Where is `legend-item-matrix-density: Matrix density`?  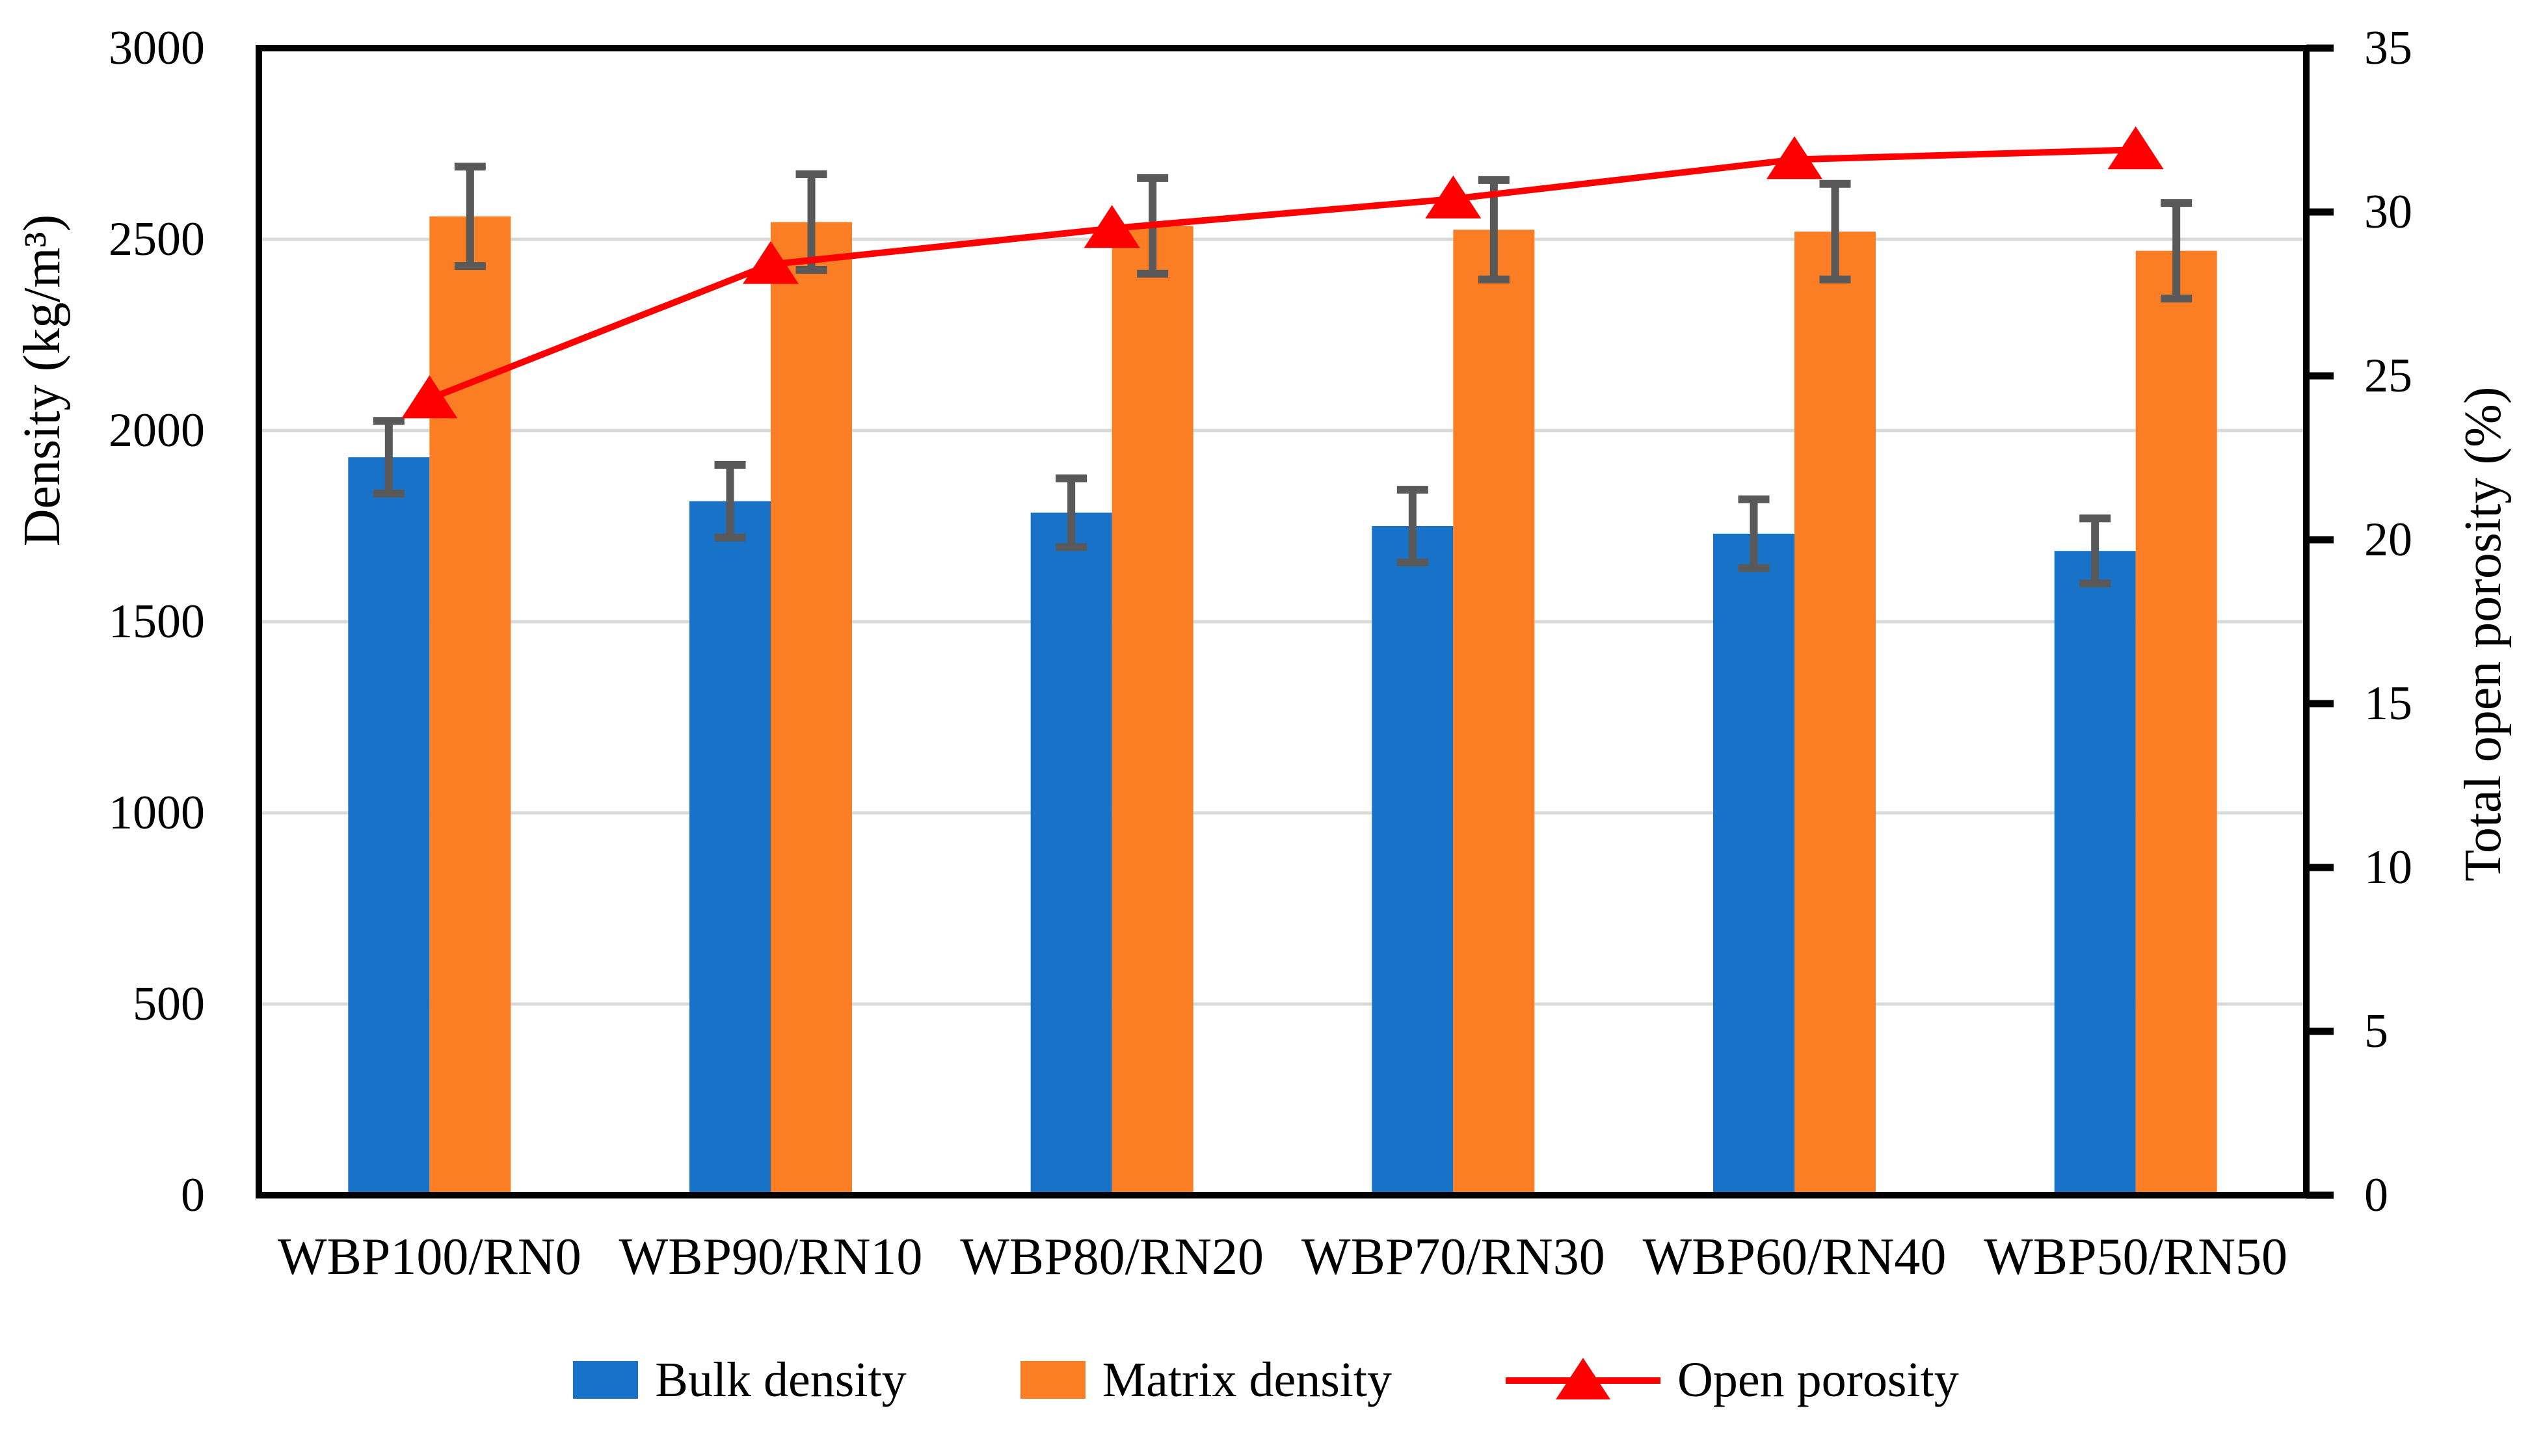 legend-item-matrix-density: Matrix density is located at coordinates (1206, 1380).